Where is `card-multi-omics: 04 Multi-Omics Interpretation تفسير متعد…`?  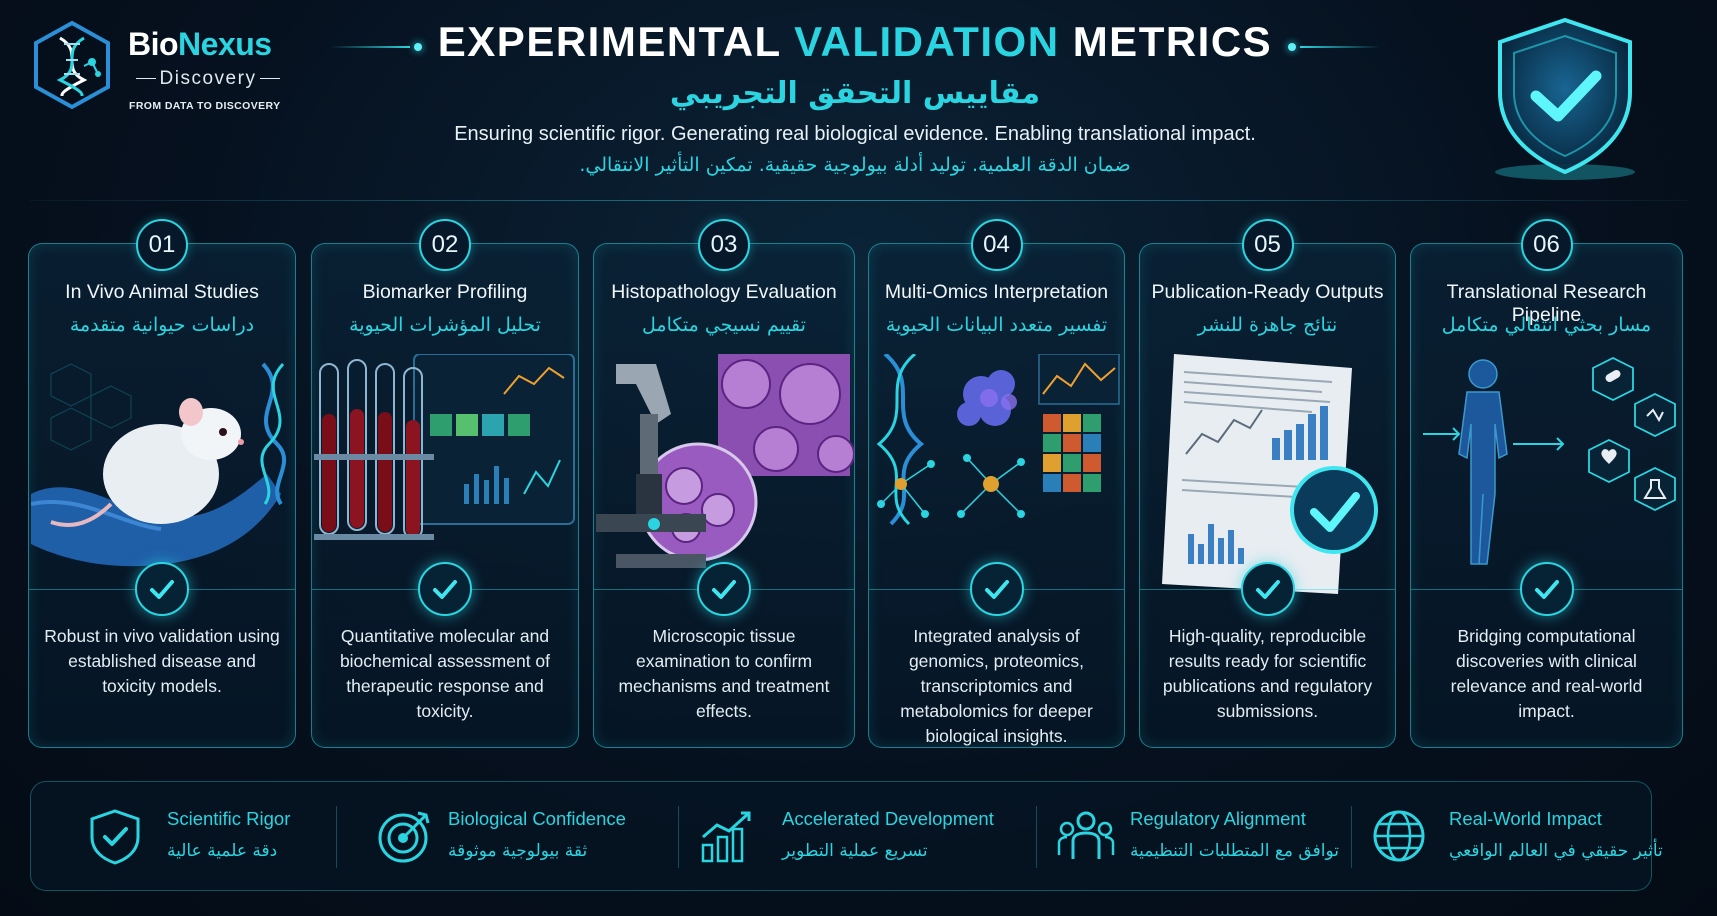 card-multi-omics: 04 Multi-Omics Interpretation تفسير متعد… is located at coordinates (996, 483).